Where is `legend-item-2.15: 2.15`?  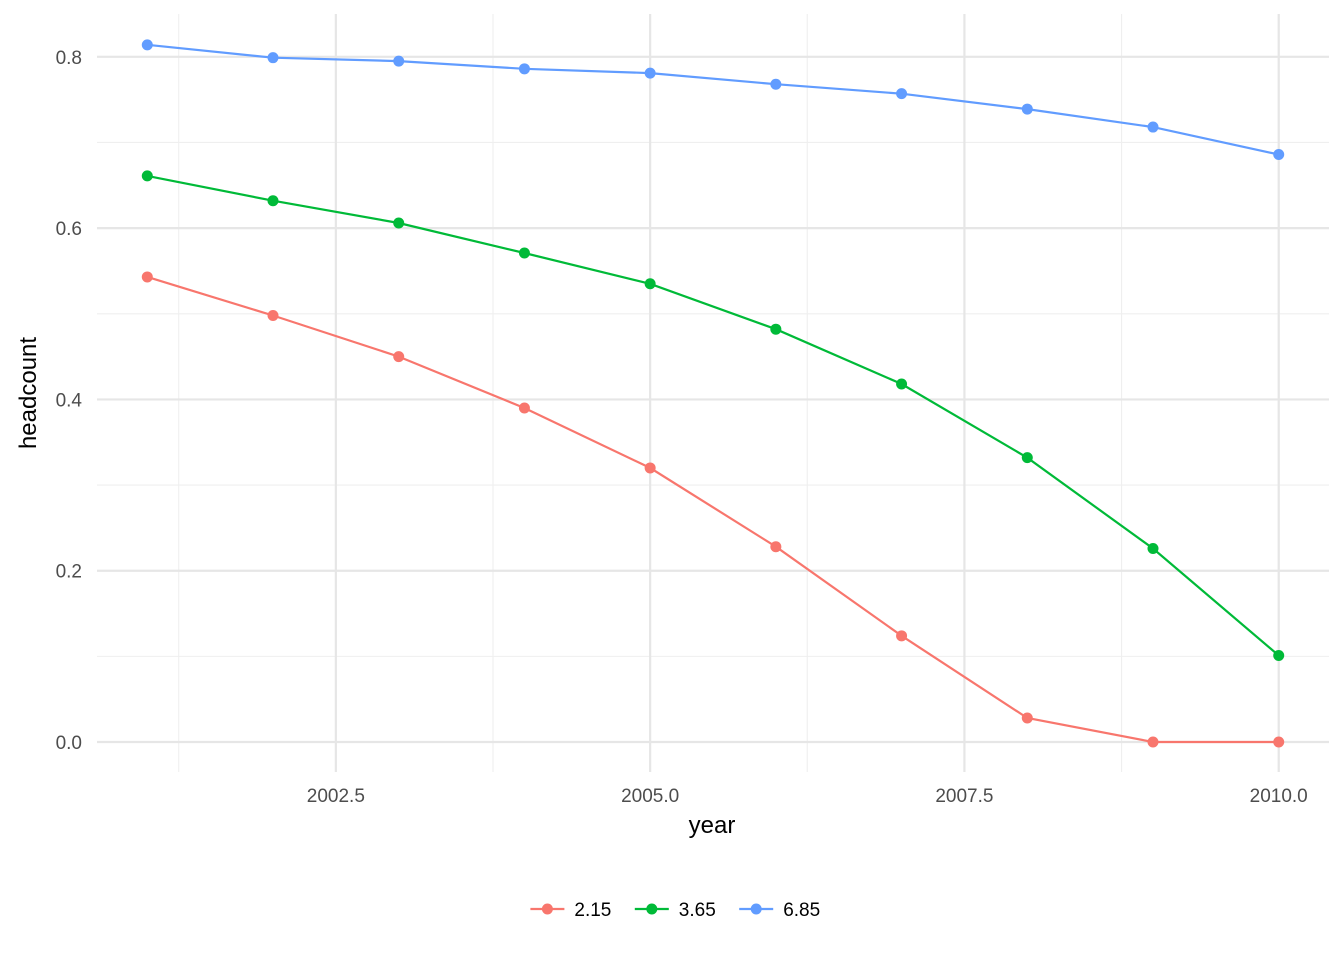
legend-item-2.15: 2.15 is located at coordinates (570, 910).